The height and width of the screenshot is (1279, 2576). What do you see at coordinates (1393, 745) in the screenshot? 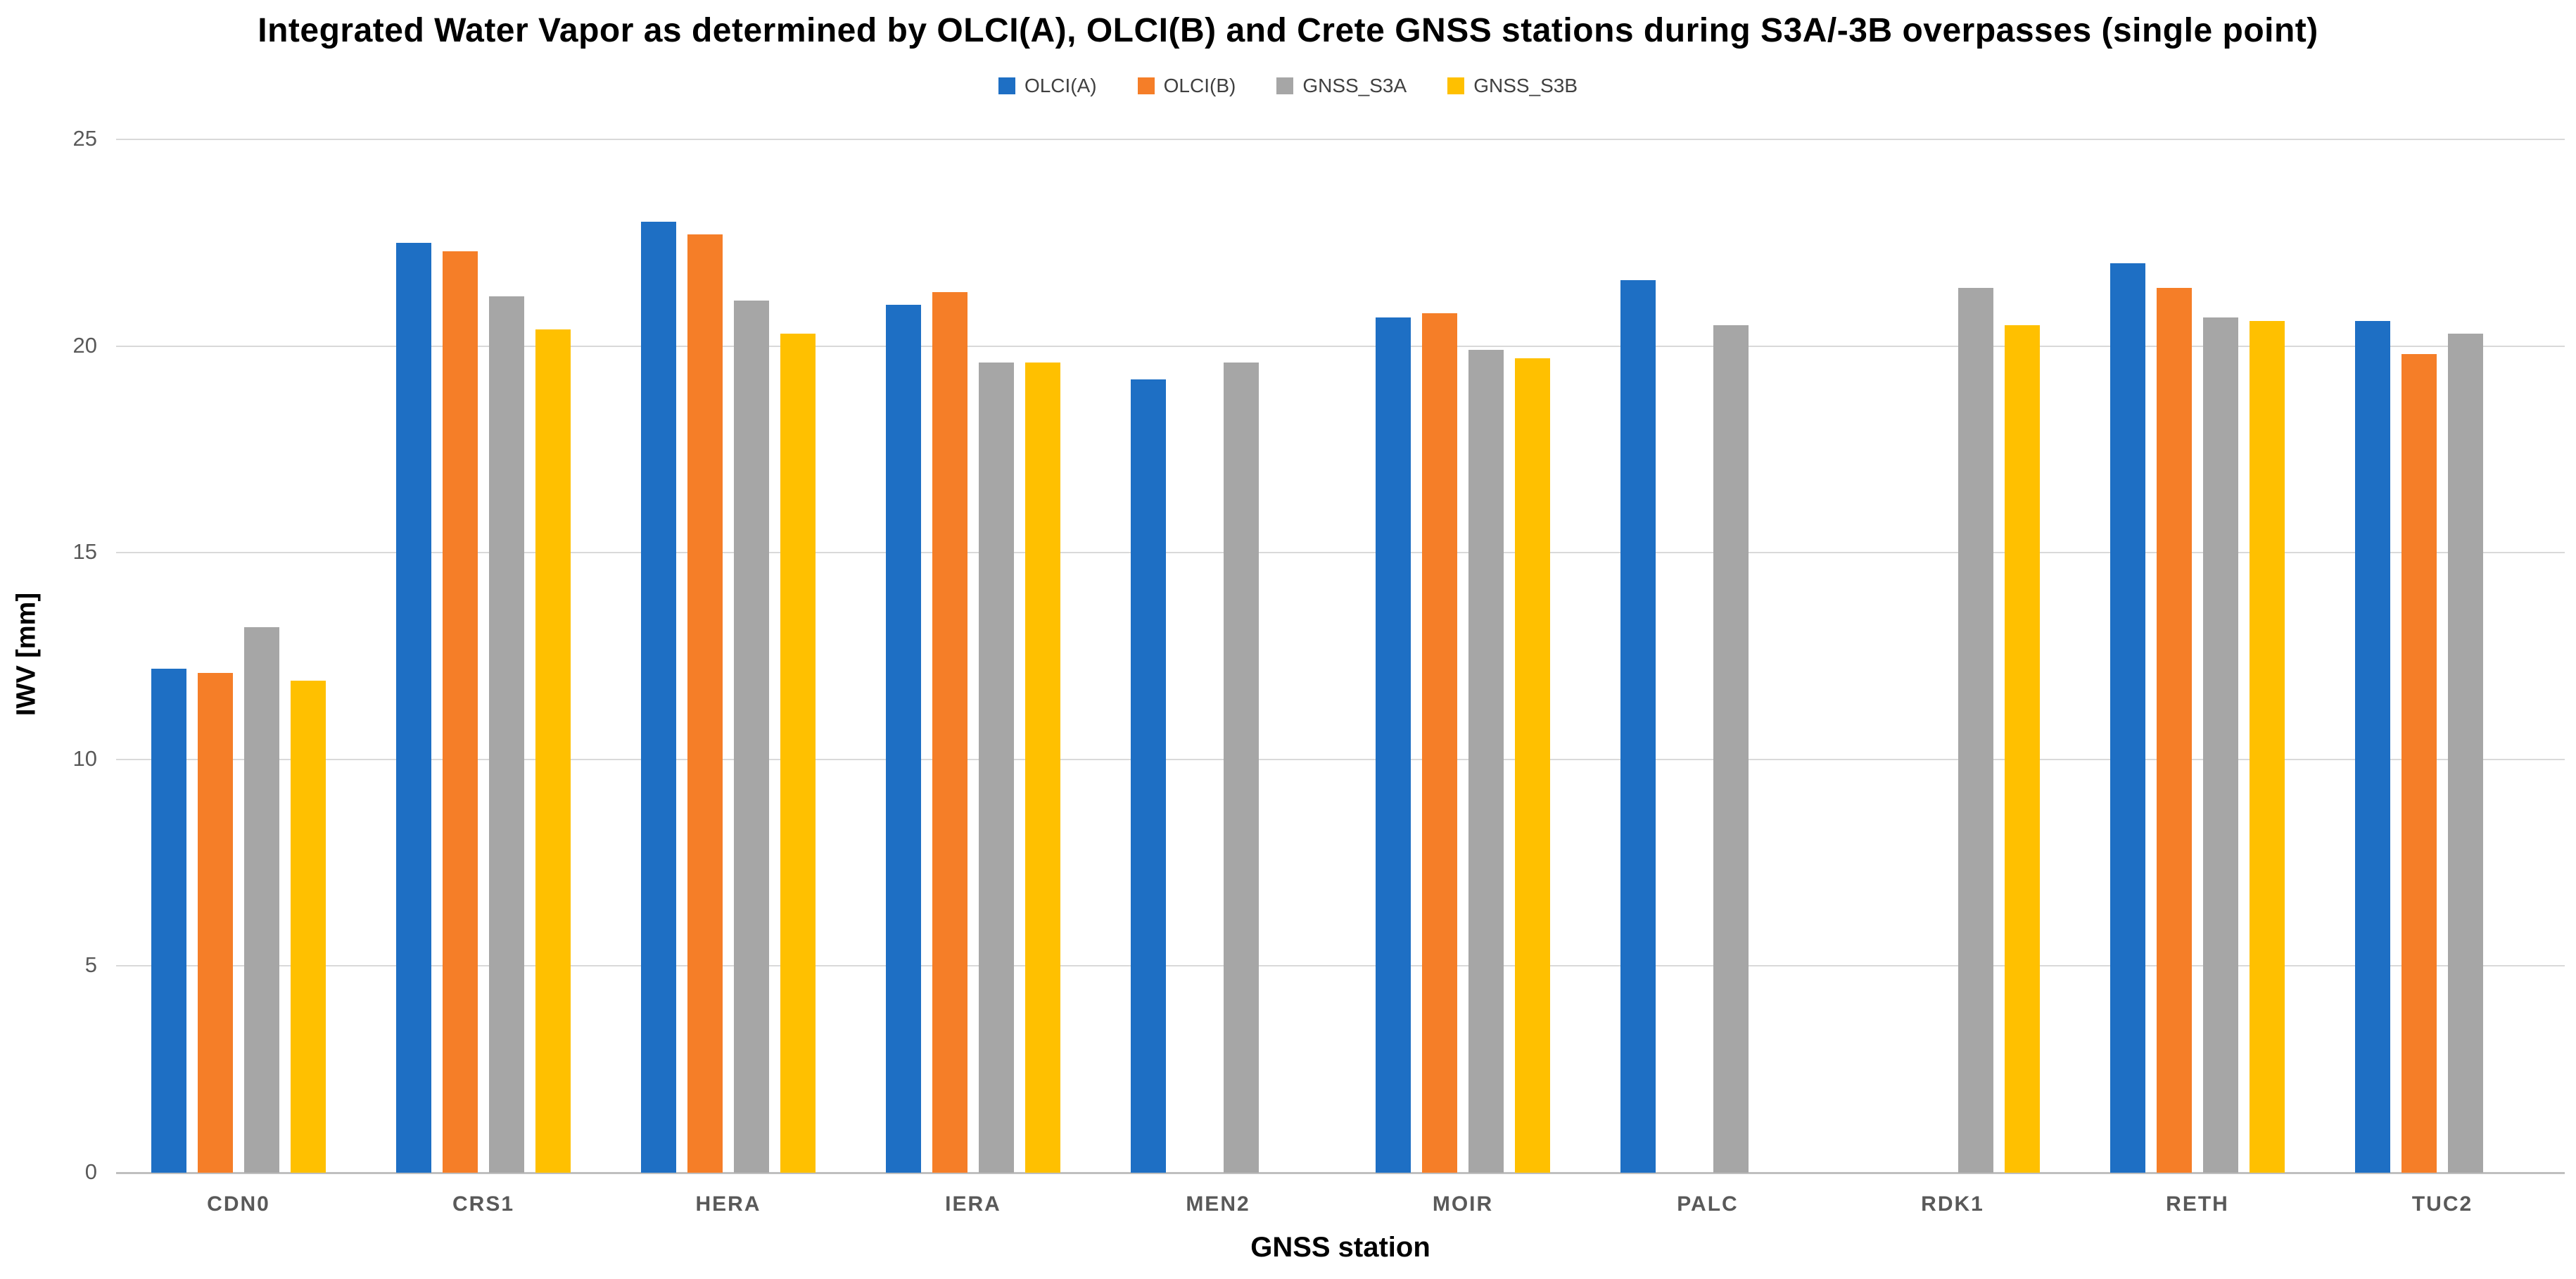
I see `bar-OLCI(A)-MOIR` at bounding box center [1393, 745].